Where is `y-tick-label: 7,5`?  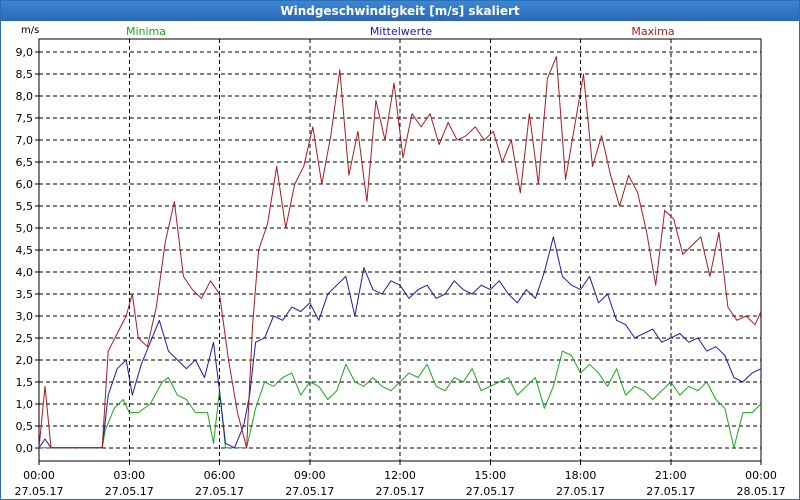
y-tick-label: 7,5 is located at coordinates (25, 118).